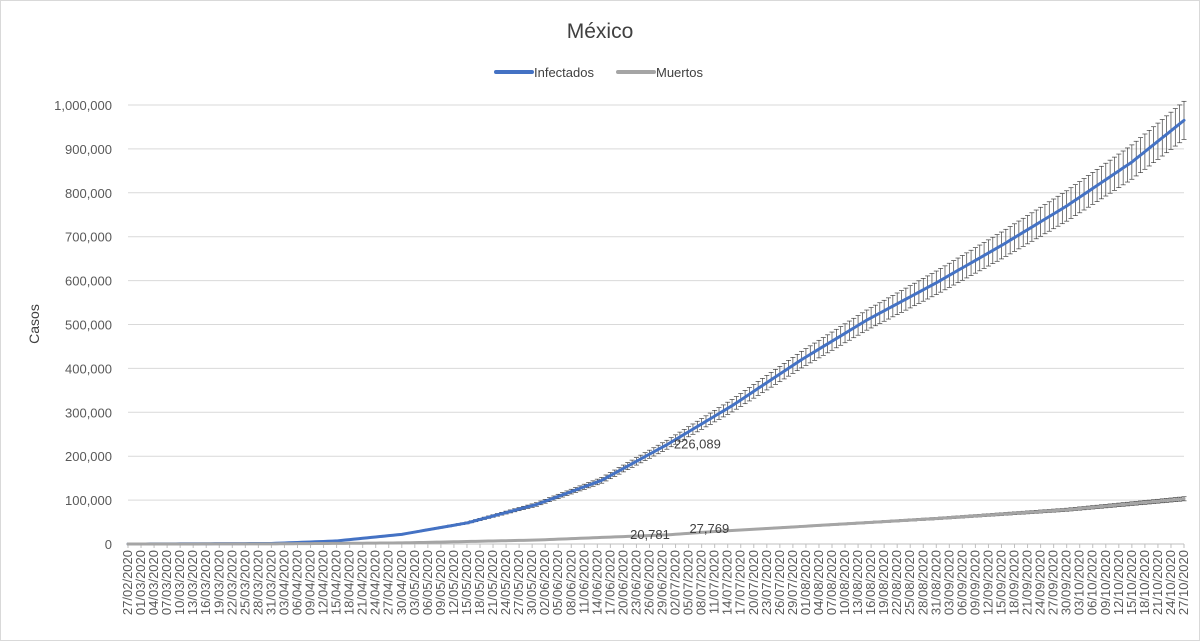 Image resolution: width=1200 pixels, height=641 pixels. What do you see at coordinates (231, 582) in the screenshot?
I see `x-tick-label: 22/03/2020` at bounding box center [231, 582].